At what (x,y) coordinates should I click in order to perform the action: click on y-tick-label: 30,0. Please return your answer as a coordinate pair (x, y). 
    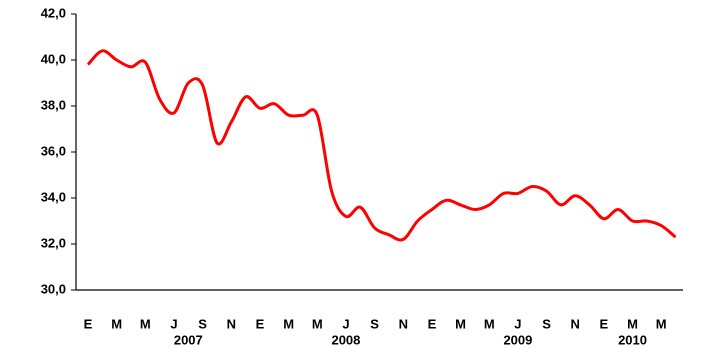
    Looking at the image, I should click on (53, 288).